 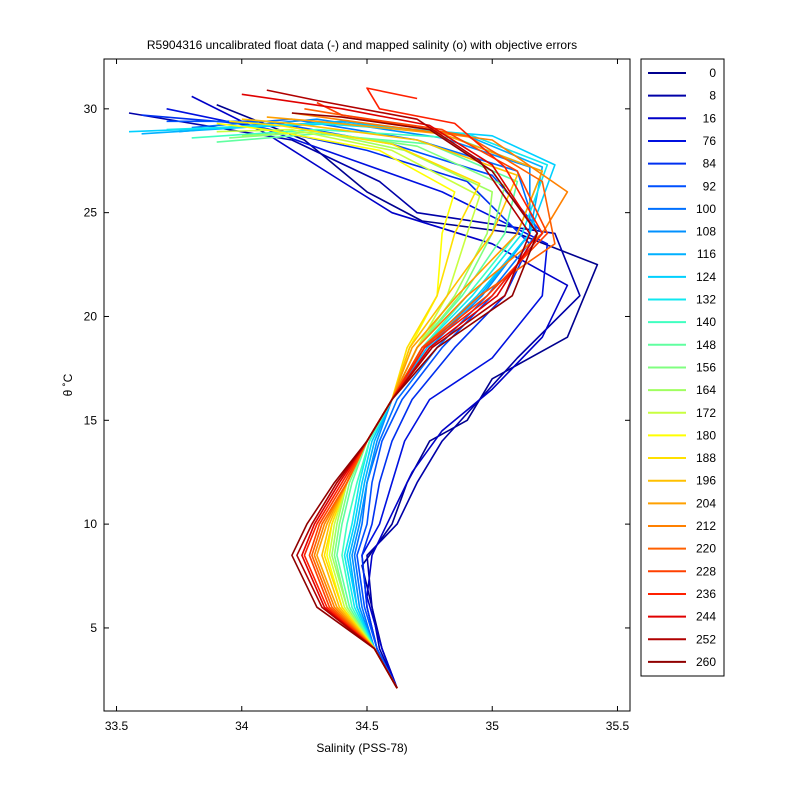 I want to click on x-tick-label: 33.5, so click(x=117, y=726).